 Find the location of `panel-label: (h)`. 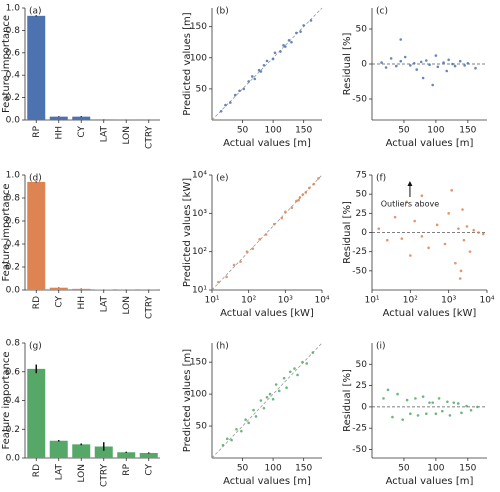

panel-label: (h) is located at coordinates (222, 347).